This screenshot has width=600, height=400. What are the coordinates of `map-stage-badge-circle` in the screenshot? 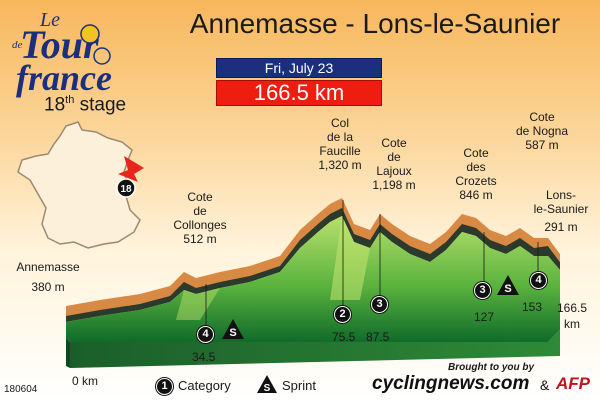 It's located at (126, 188).